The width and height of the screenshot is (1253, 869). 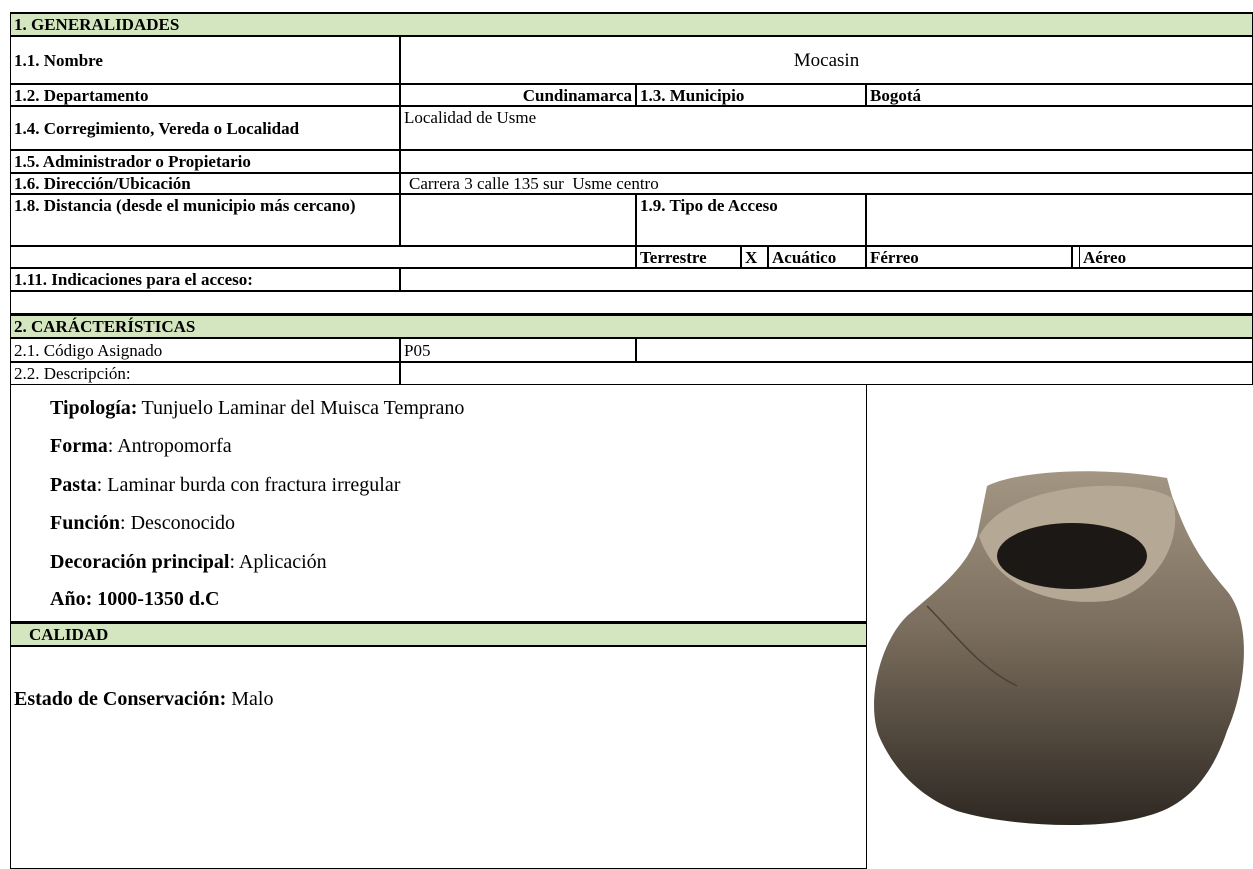 What do you see at coordinates (169, 446) in the screenshot?
I see `detail-value: : Antropomorfa` at bounding box center [169, 446].